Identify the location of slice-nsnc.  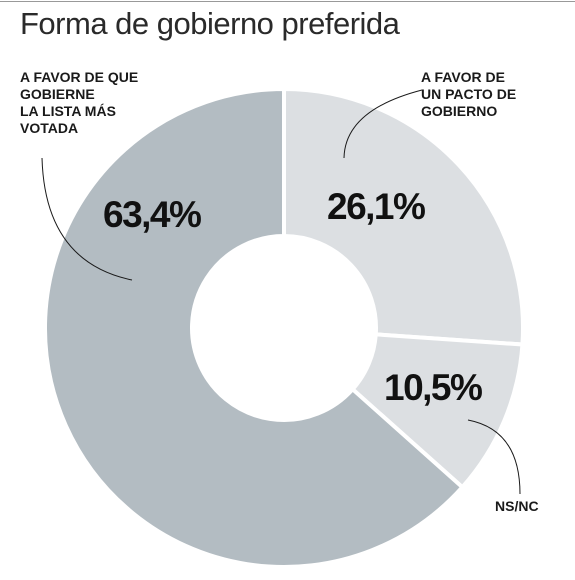
(437, 411).